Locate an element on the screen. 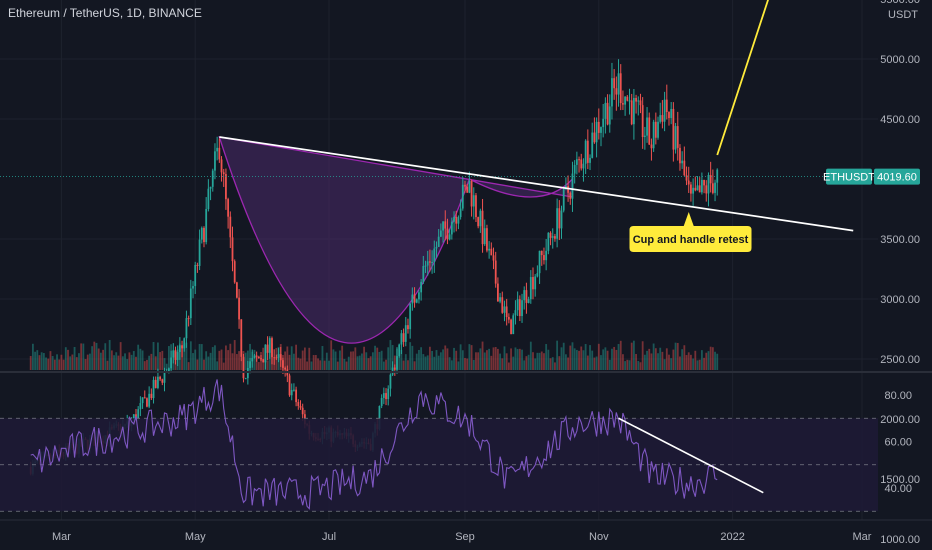  arrow-shaft is located at coordinates (742, 78).